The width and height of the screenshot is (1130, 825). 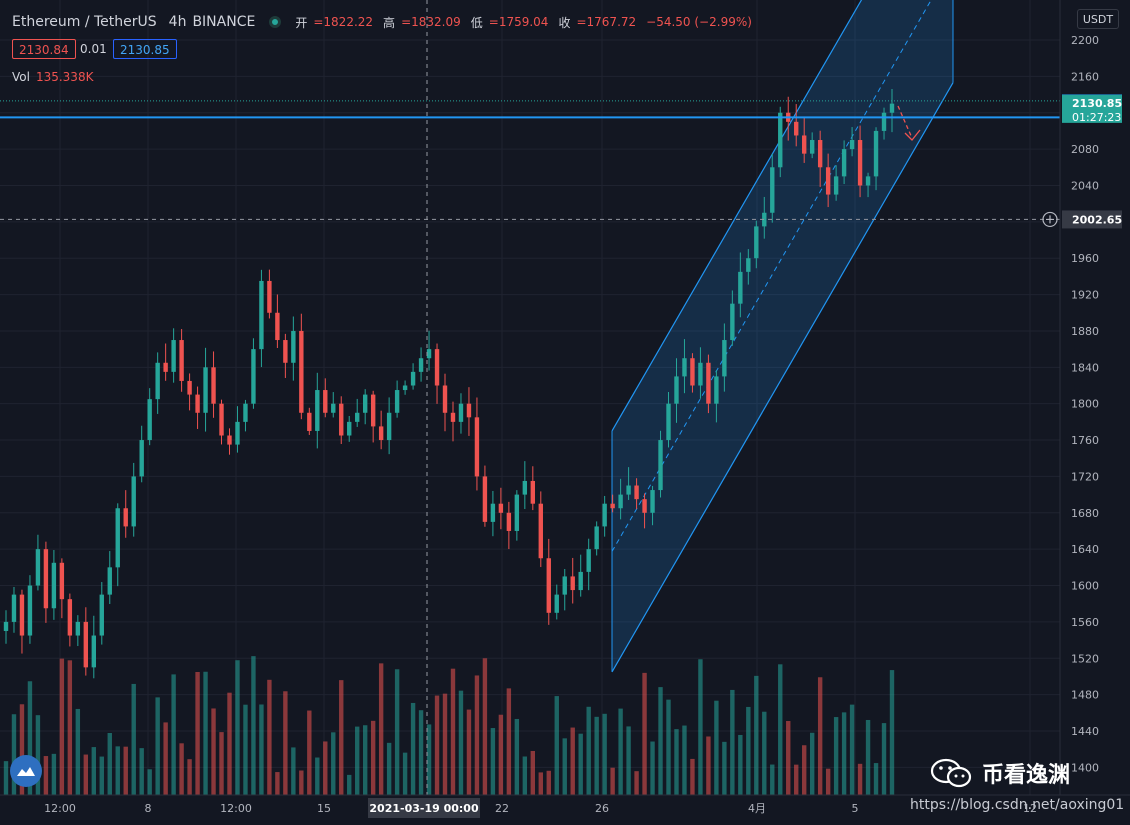 I want to click on currency-button: USDT, so click(x=1098, y=19).